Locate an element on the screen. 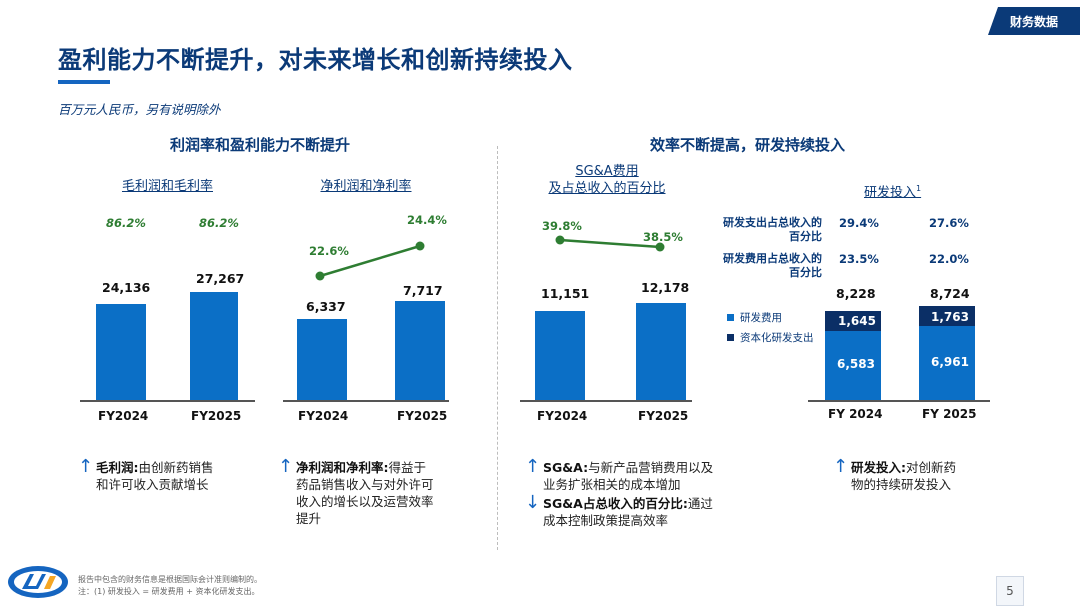 This screenshot has height=607, width=1080. net-profit-xlabel-fy2024: FY2024 is located at coordinates (323, 416).